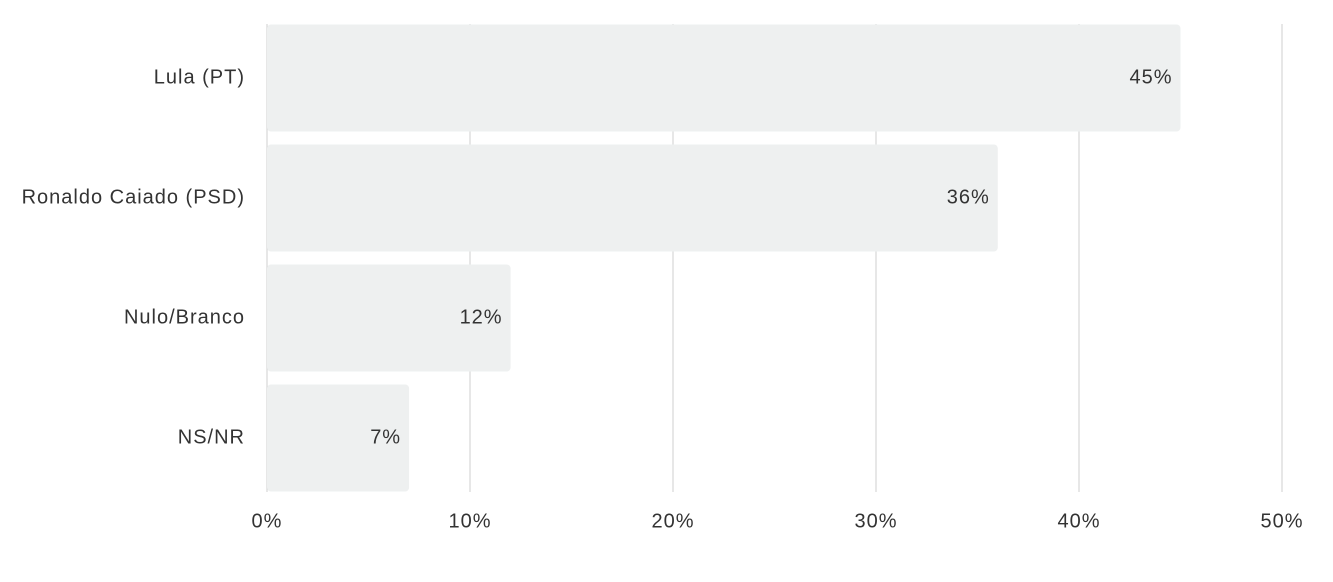  Describe the element at coordinates (481, 317) in the screenshot. I see `value-label: 12%` at that location.